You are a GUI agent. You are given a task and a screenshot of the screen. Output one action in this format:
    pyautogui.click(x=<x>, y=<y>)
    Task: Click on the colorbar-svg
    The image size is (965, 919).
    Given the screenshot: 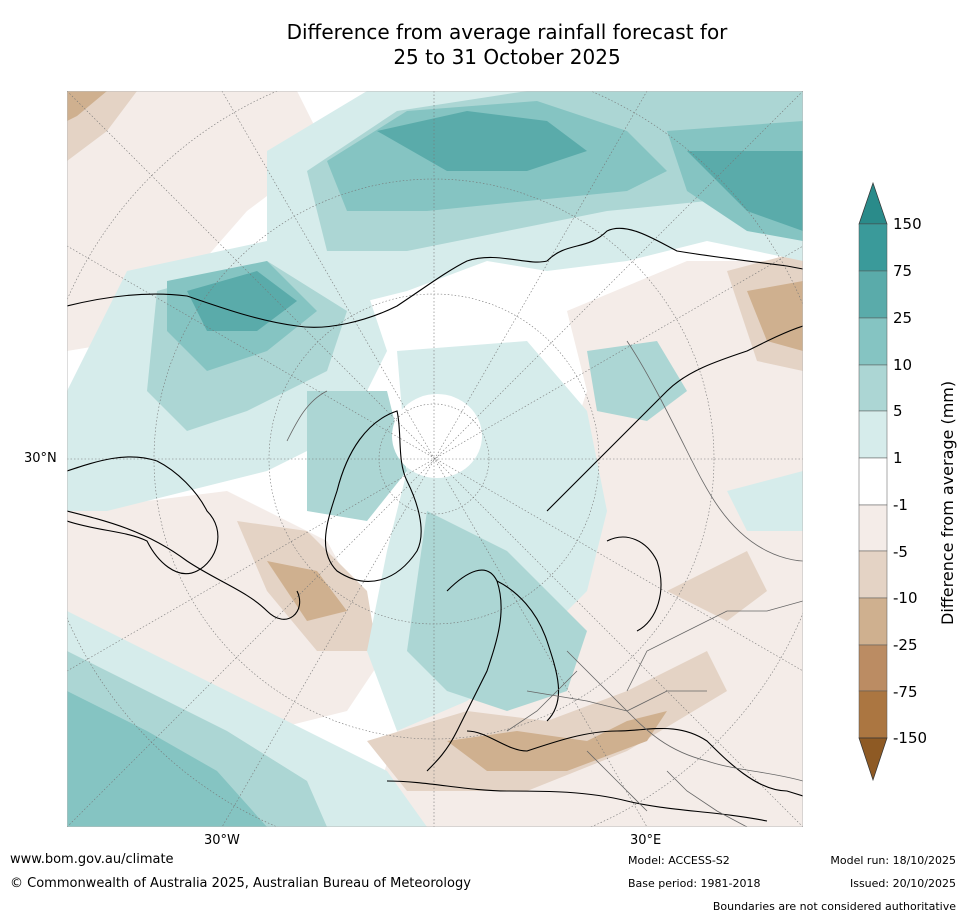 What is the action you would take?
    pyautogui.click(x=873, y=481)
    